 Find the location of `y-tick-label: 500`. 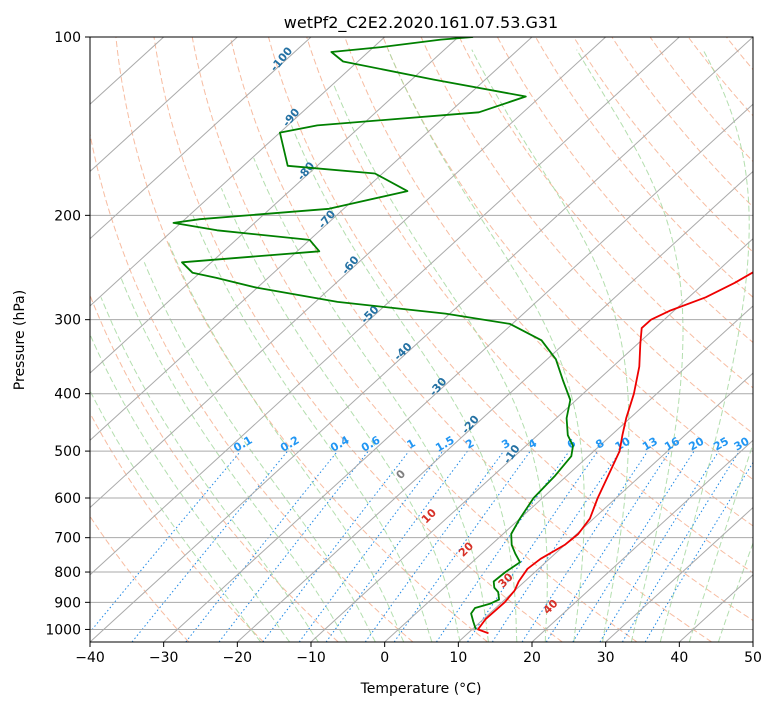

y-tick-label: 500 is located at coordinates (67, 452).